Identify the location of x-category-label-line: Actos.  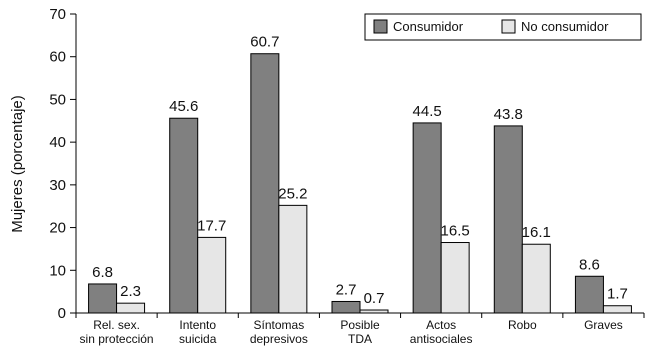
(441, 325).